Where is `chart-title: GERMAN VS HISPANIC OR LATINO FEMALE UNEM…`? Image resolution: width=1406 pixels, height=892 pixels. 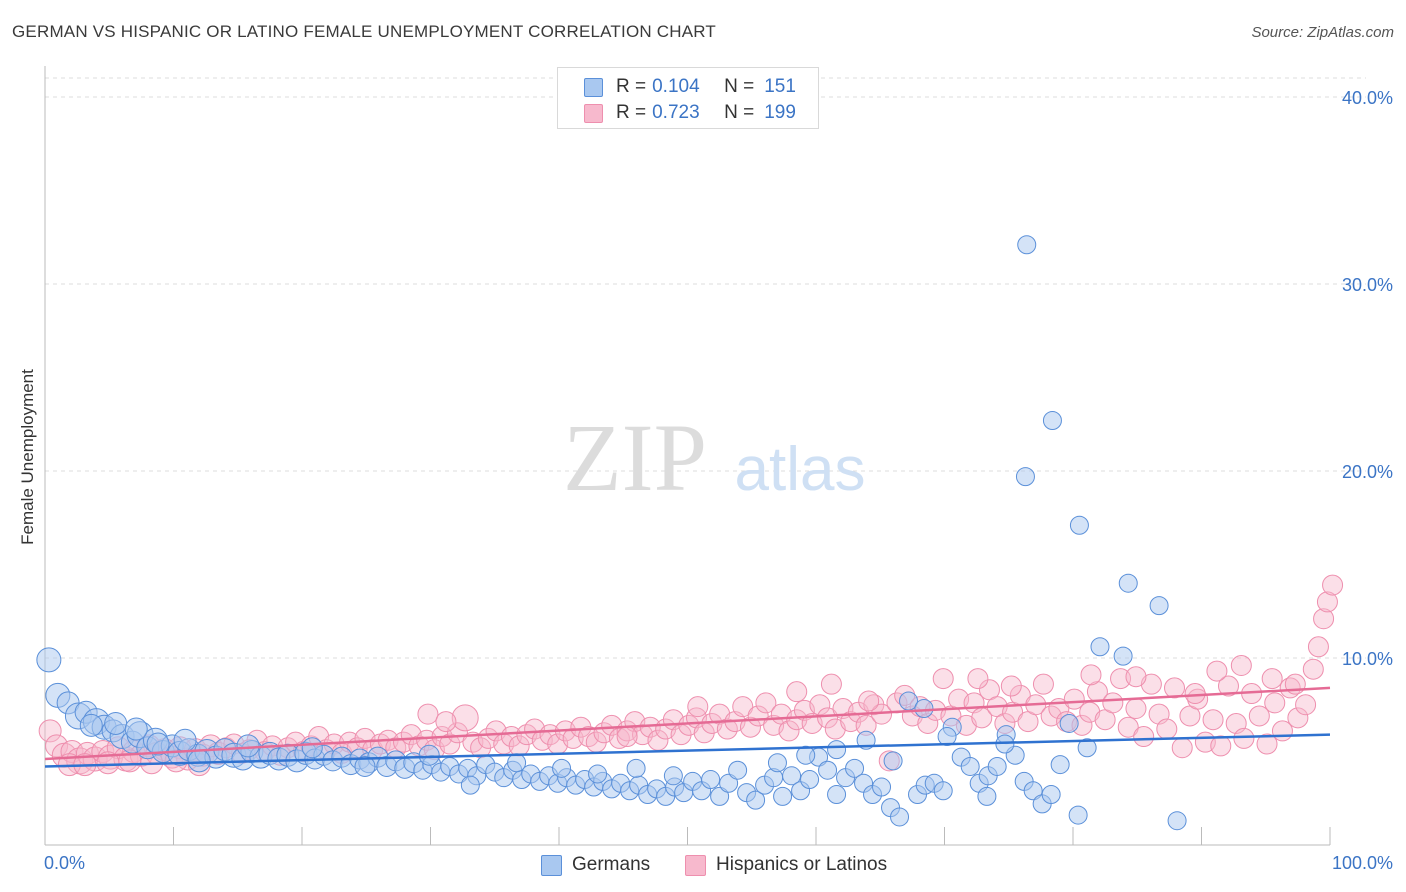
chart-title: GERMAN VS HISPANIC OR LATINO FEMALE UNEM… is located at coordinates (364, 31).